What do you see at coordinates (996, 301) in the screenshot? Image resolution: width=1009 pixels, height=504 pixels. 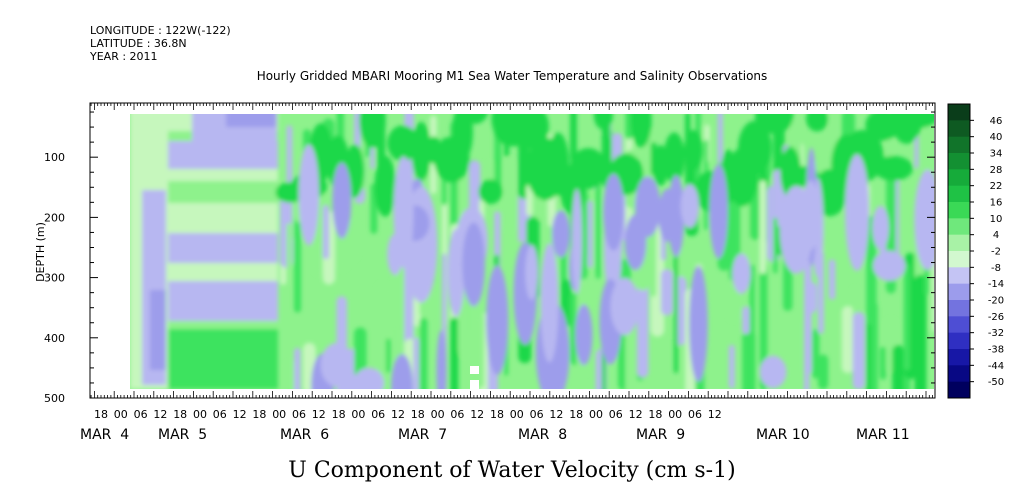 I see `colorbar-label: -20` at bounding box center [996, 301].